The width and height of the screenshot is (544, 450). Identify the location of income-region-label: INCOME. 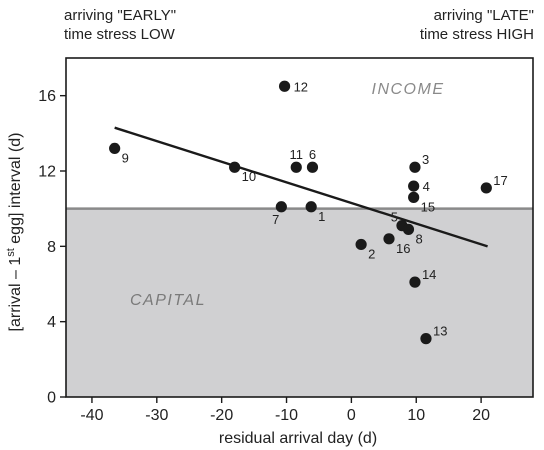
(408, 89).